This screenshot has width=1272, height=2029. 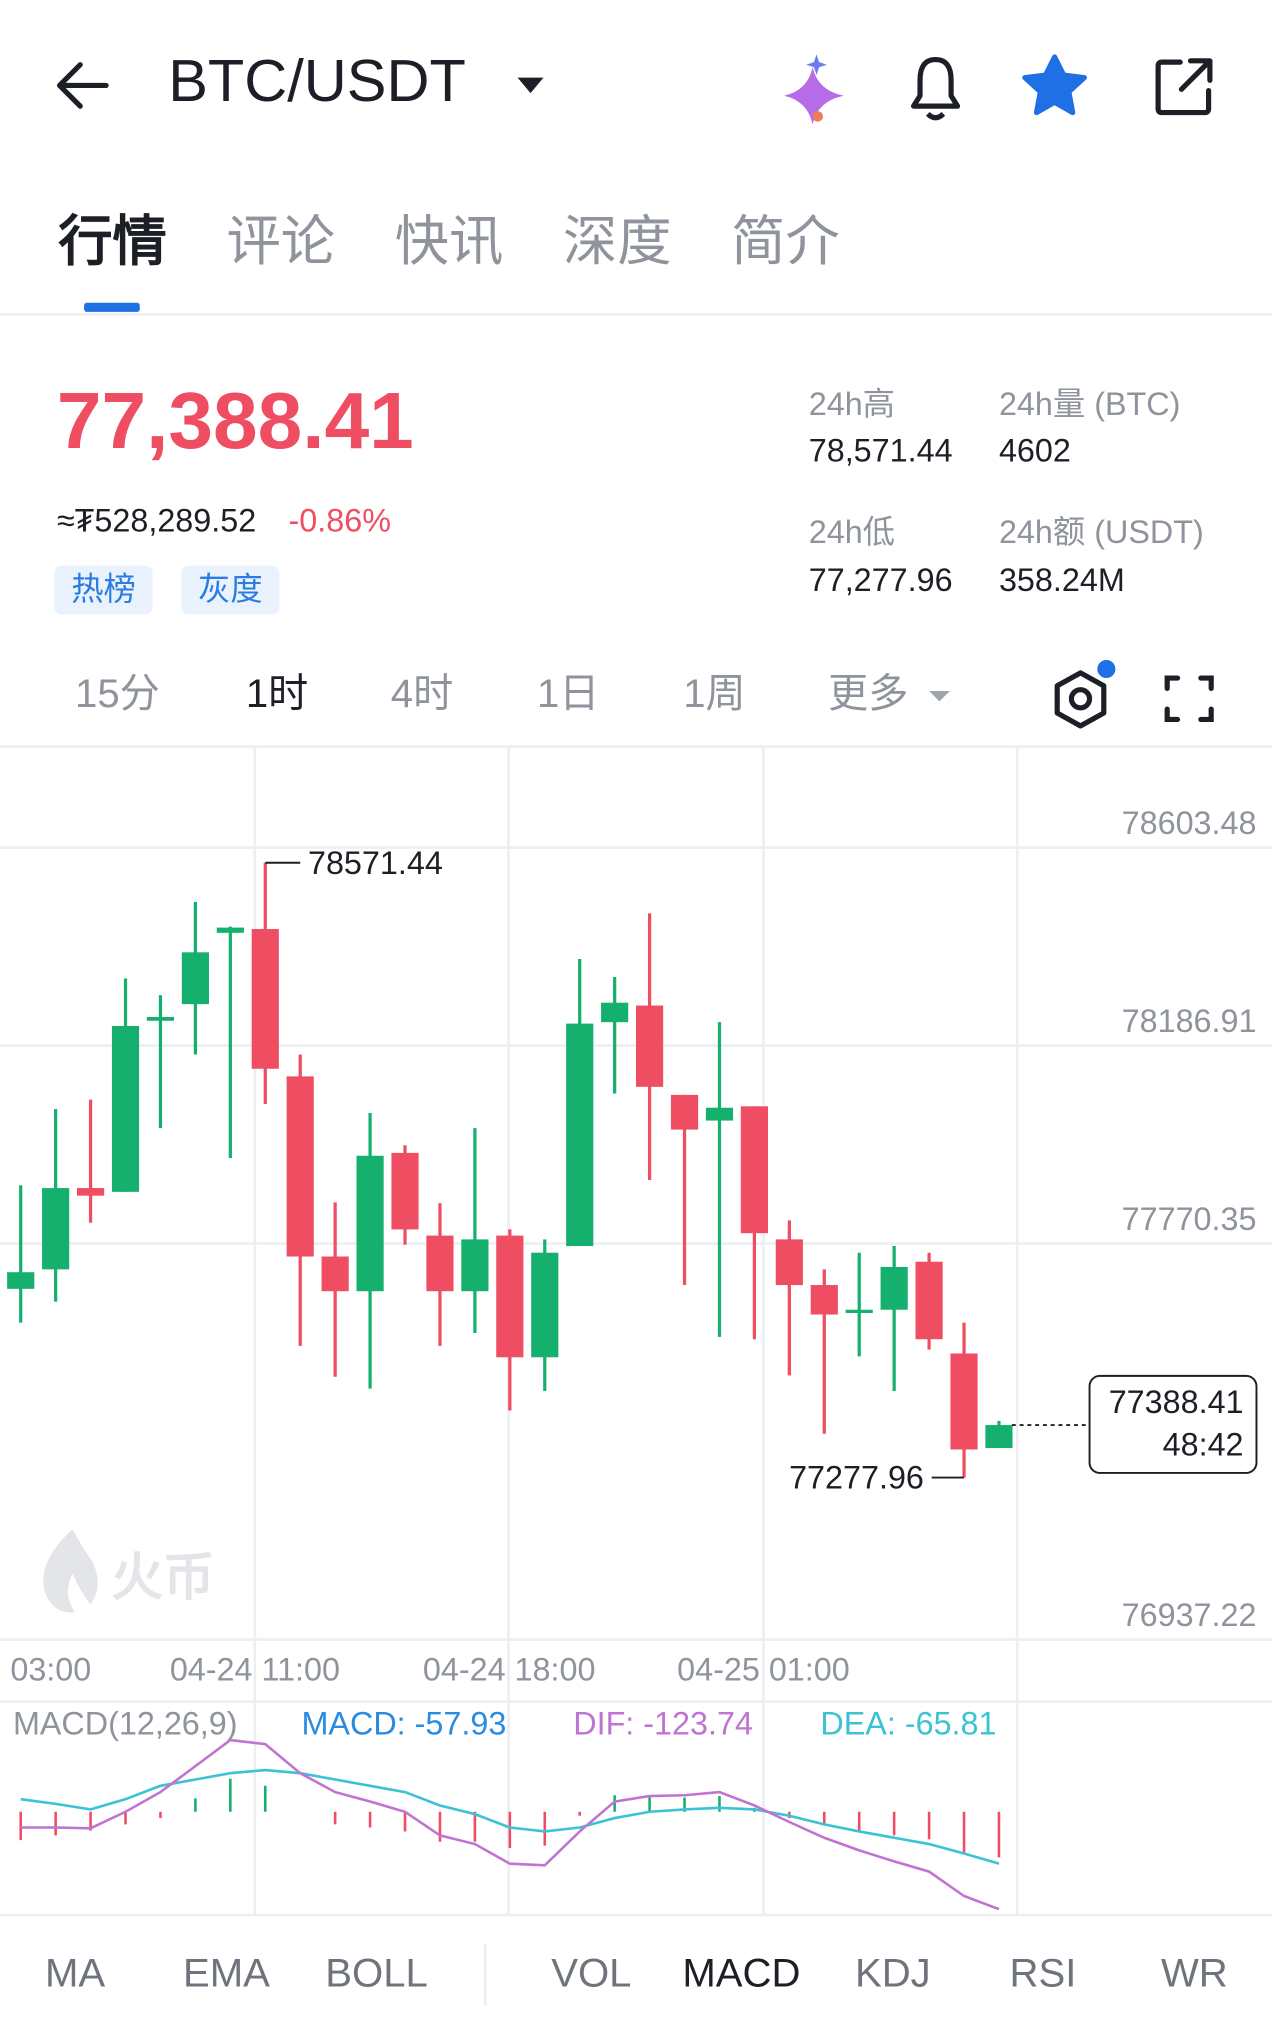 What do you see at coordinates (617, 241) in the screenshot?
I see `tab: 深度` at bounding box center [617, 241].